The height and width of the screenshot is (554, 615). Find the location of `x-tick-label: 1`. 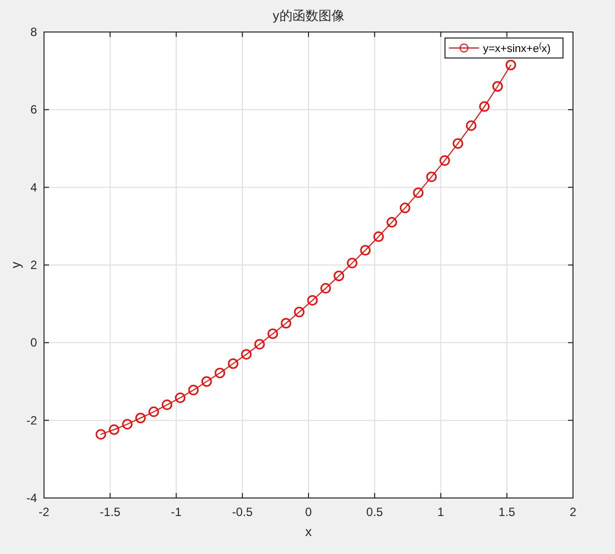

x-tick-label: 1 is located at coordinates (440, 512).